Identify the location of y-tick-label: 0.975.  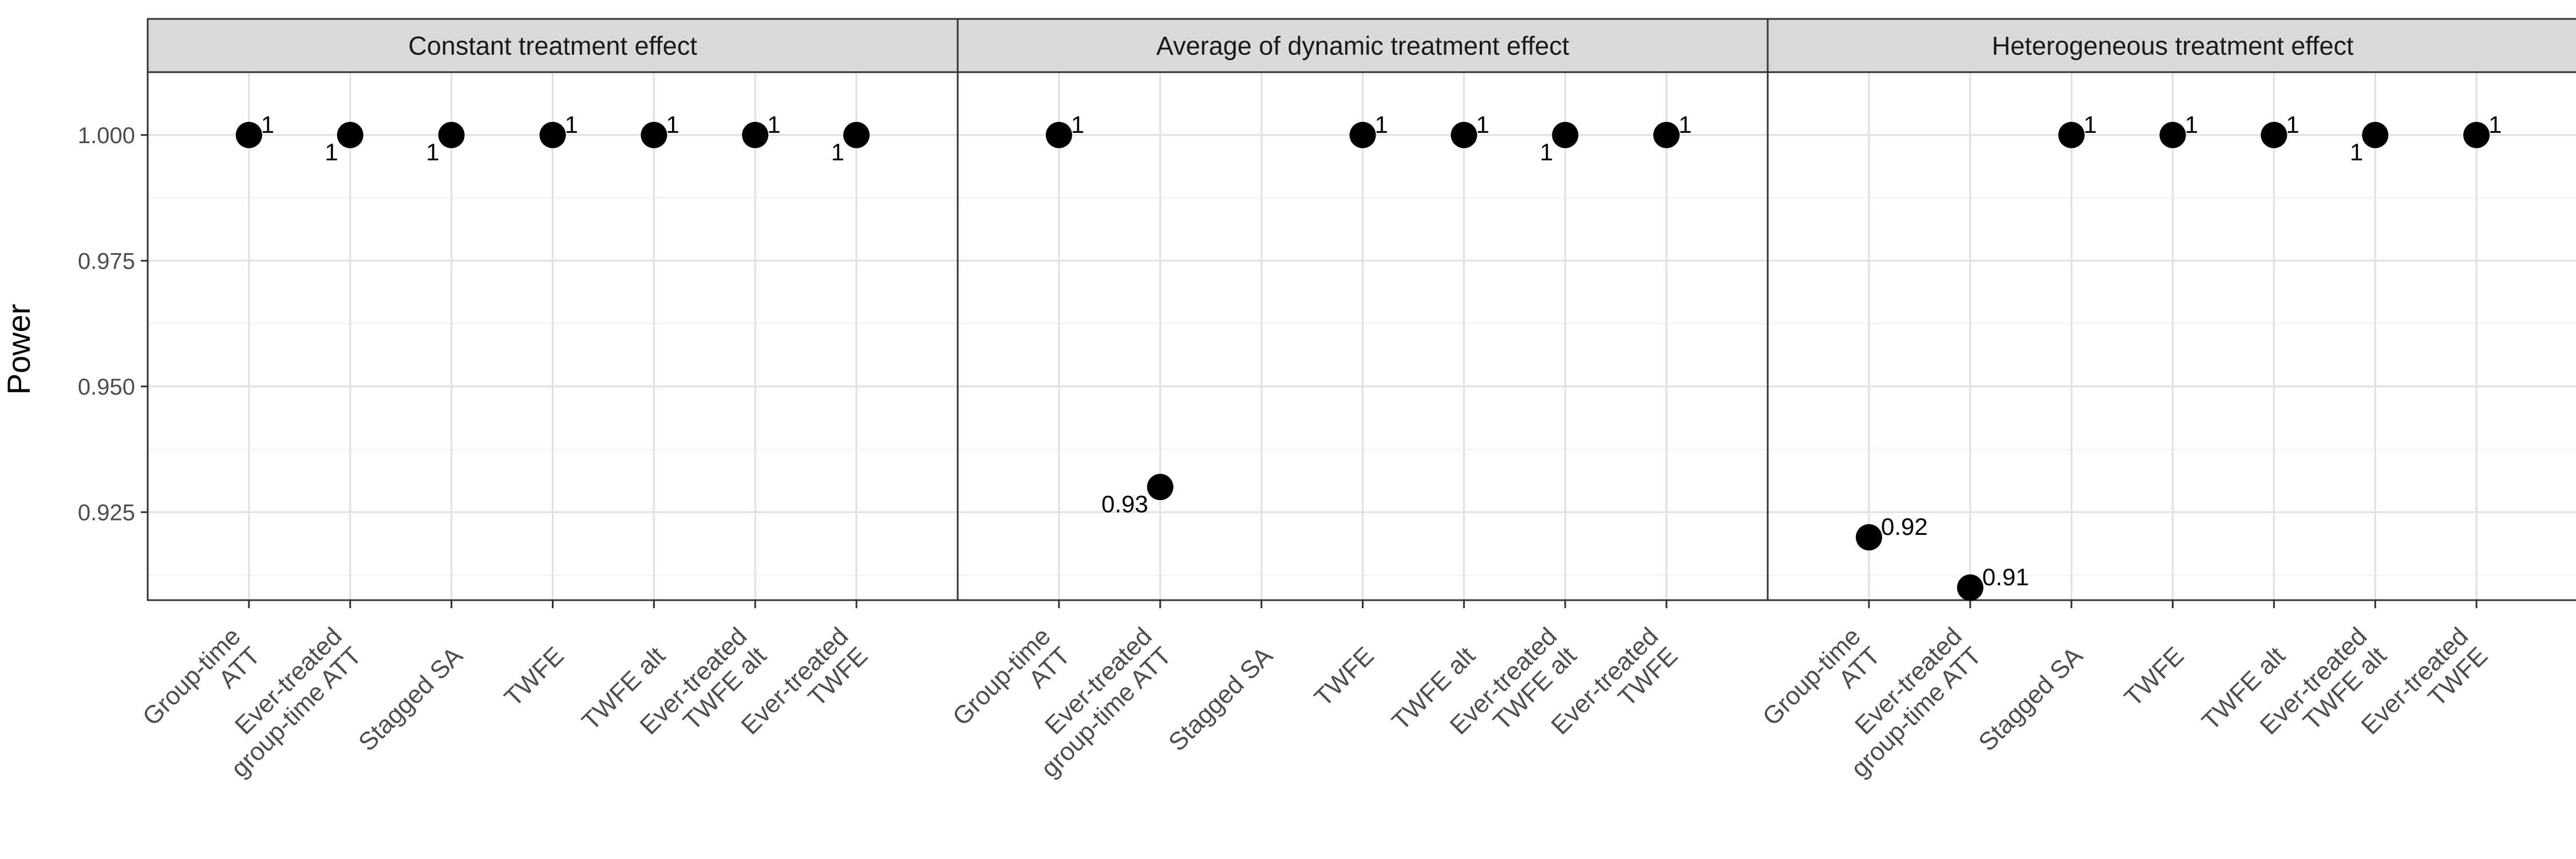
(106, 261).